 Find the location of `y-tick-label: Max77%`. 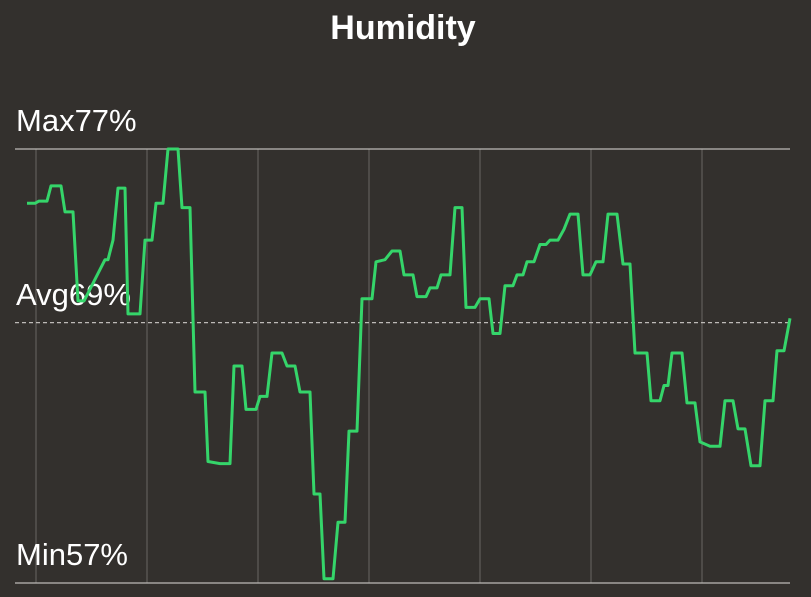

y-tick-label: Max77% is located at coordinates (76, 120).